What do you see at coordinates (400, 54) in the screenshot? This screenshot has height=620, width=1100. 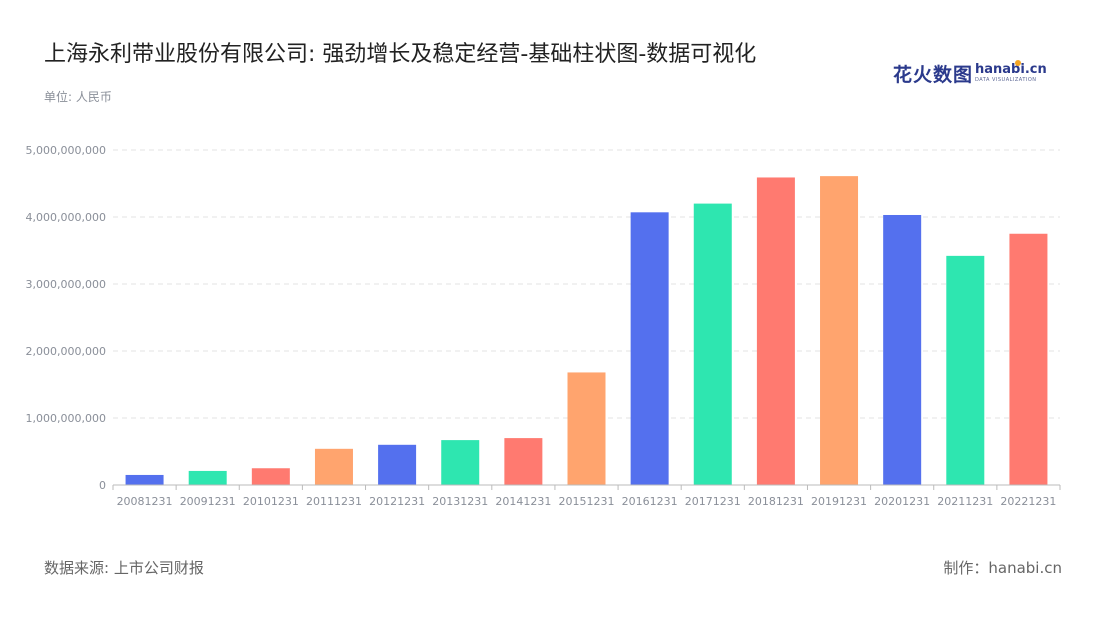 I see `chart-title: 上海永利带业股份有限公司: 强劲增长及稳定经营-基础柱状图-数据可视化` at bounding box center [400, 54].